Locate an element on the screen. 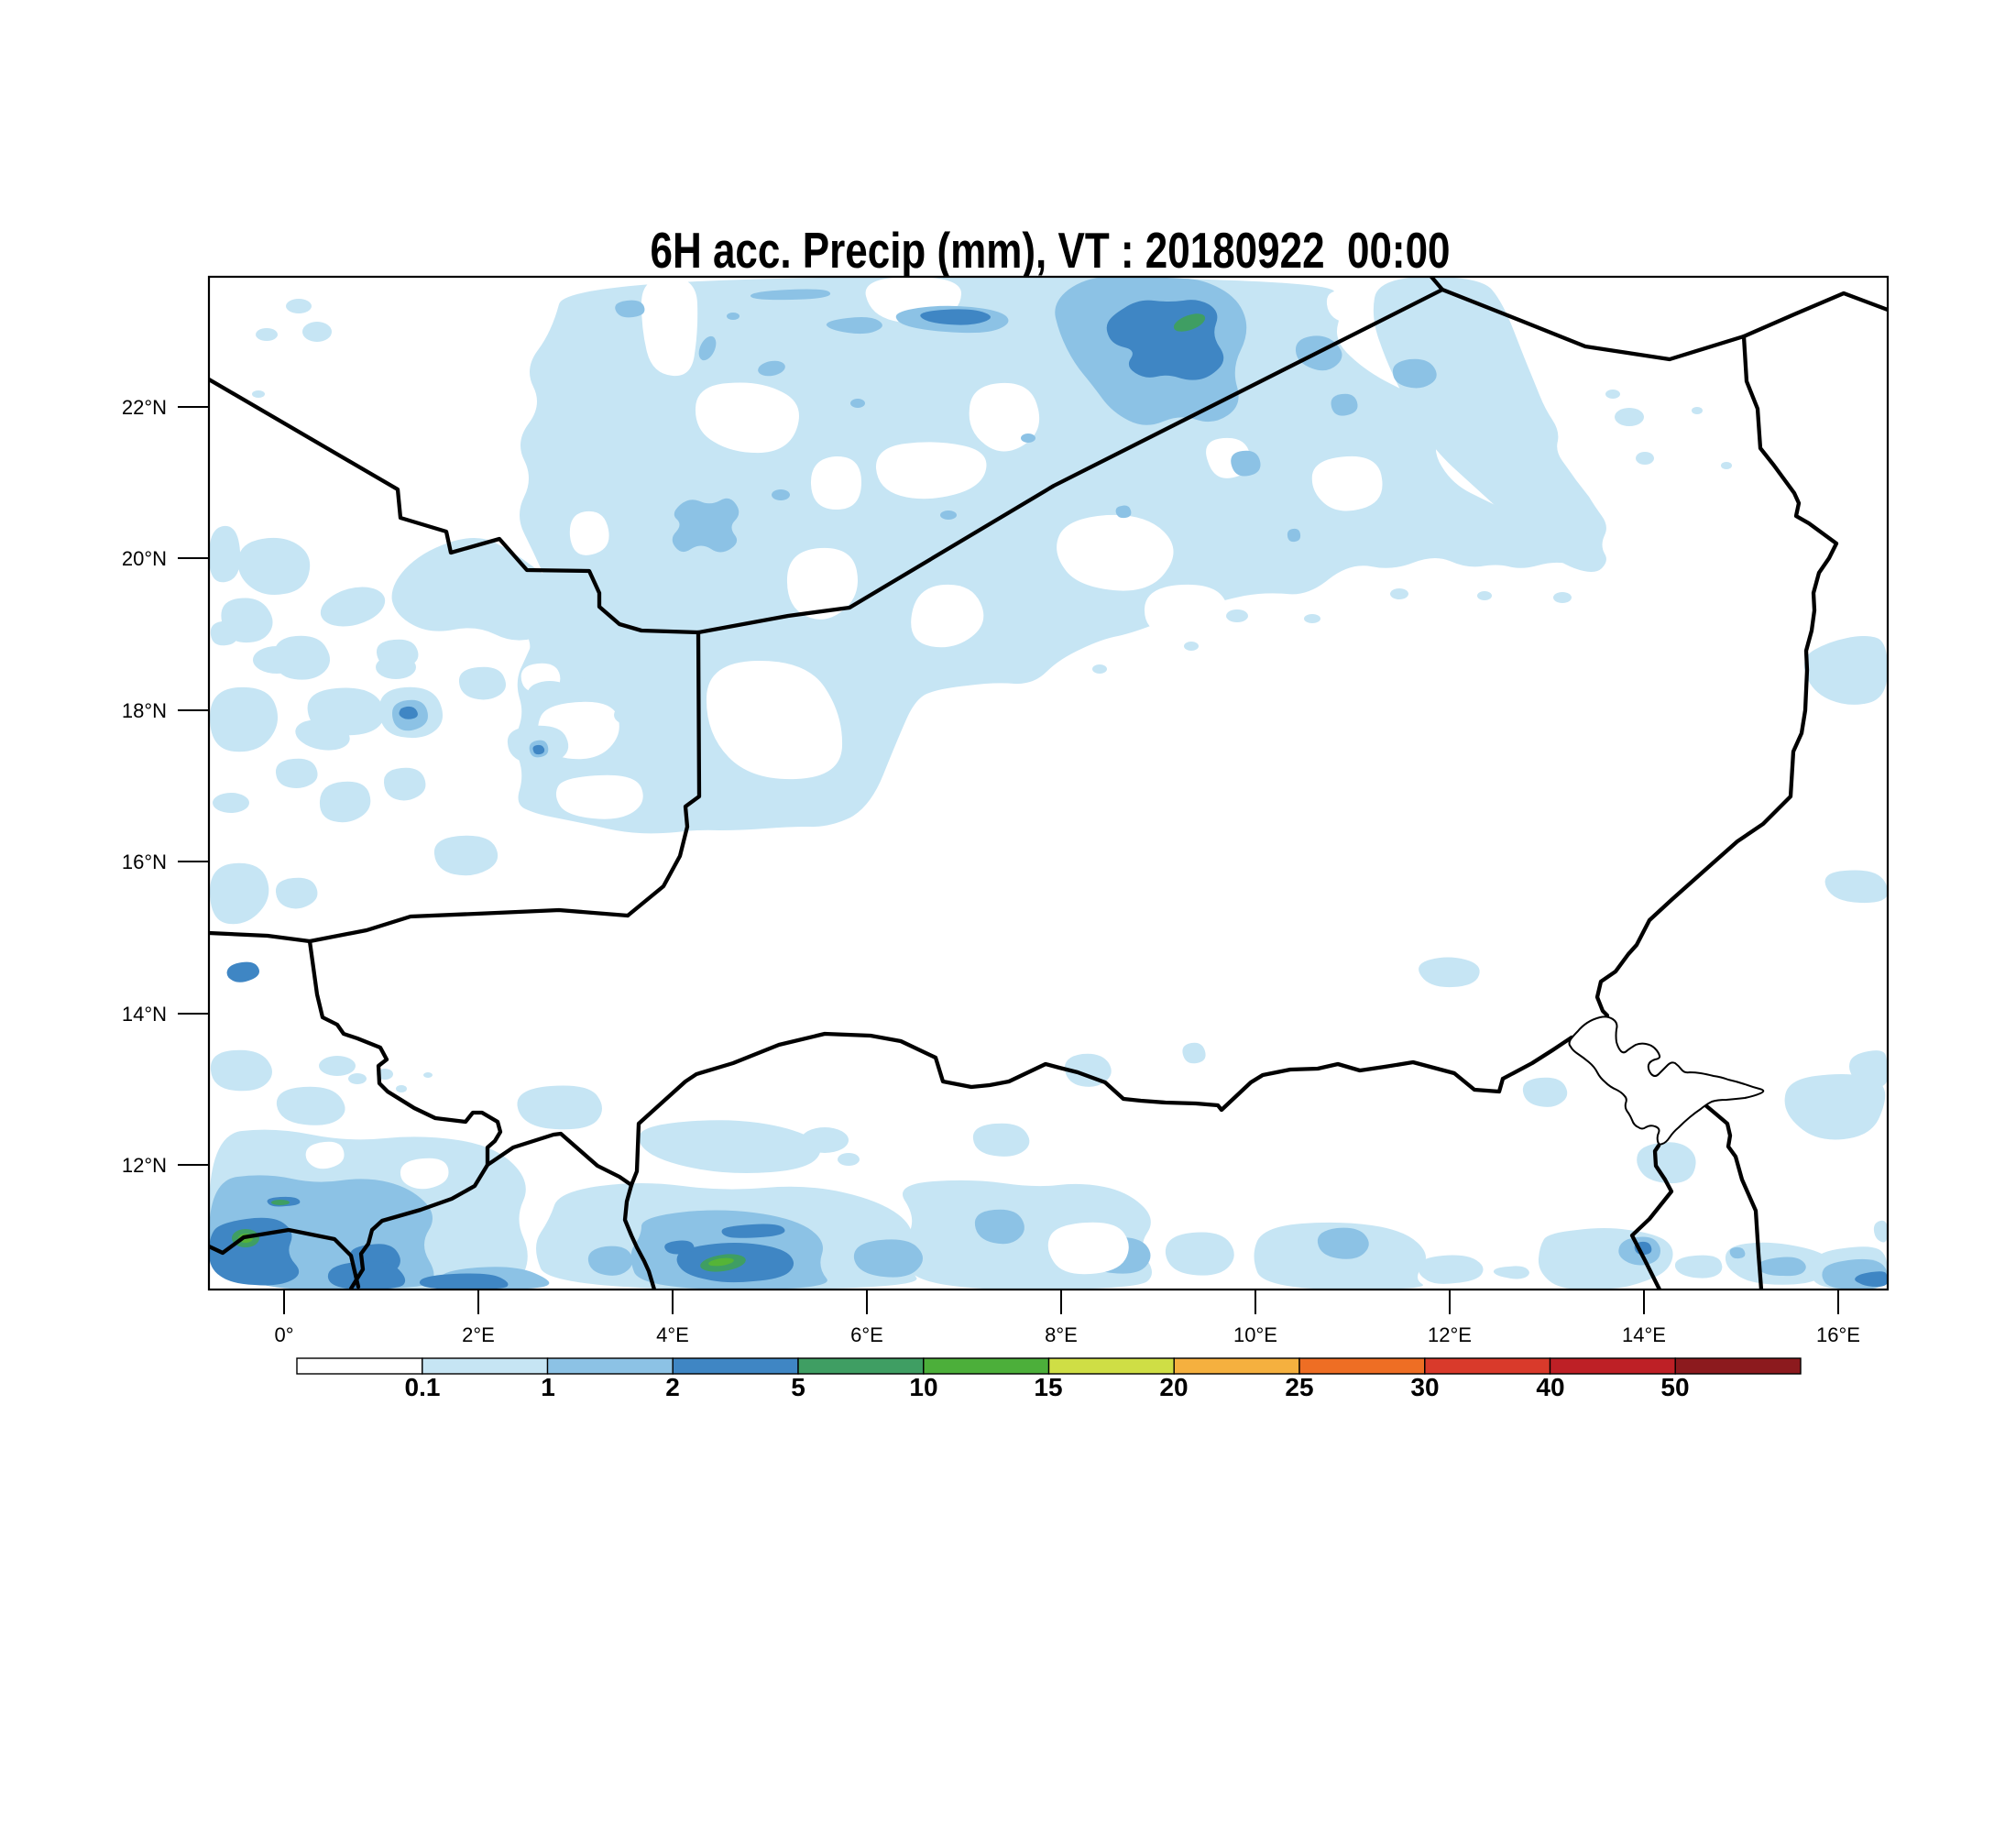 Image resolution: width=2016 pixels, height=1833 pixels. svg-text: 12°E is located at coordinates (1450, 1334).